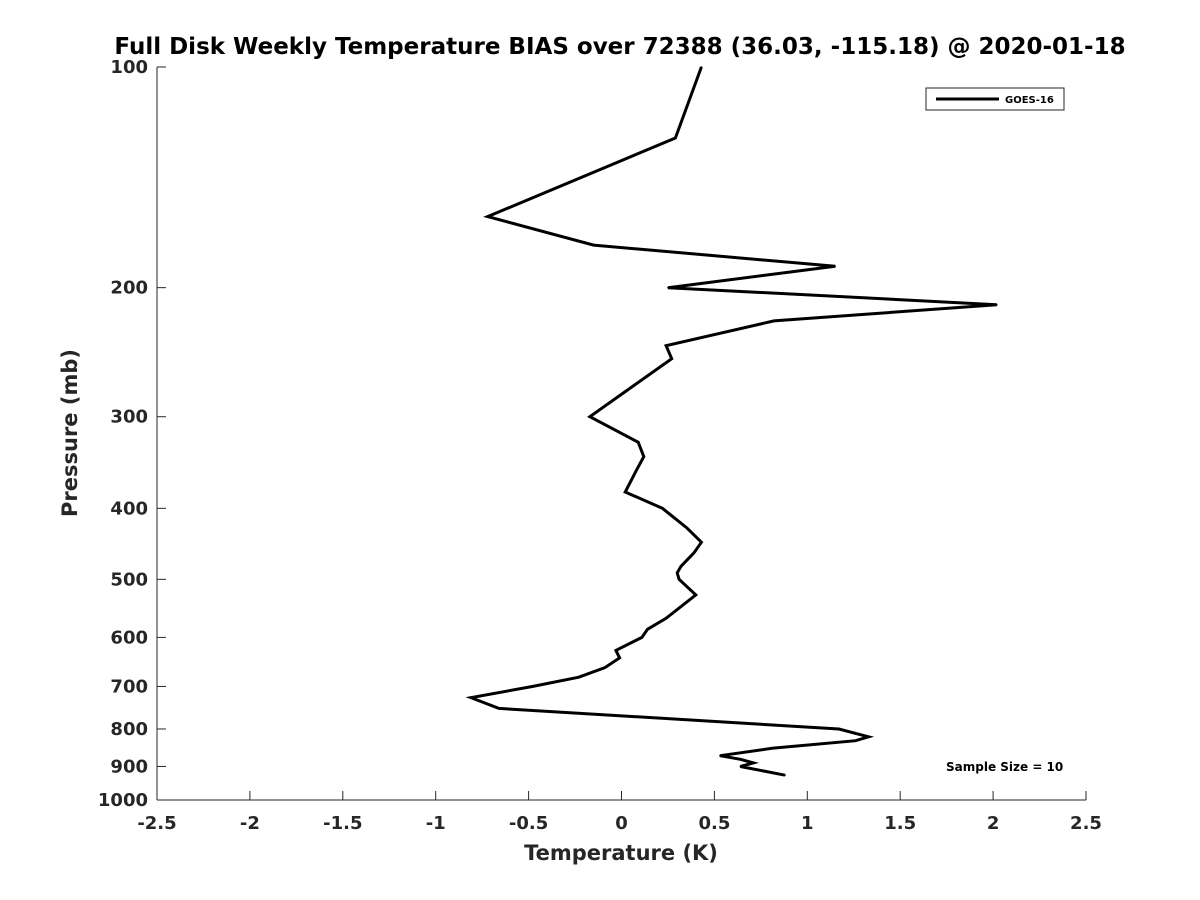  Describe the element at coordinates (1086, 823) in the screenshot. I see `x-tick-label: 2.5` at that location.